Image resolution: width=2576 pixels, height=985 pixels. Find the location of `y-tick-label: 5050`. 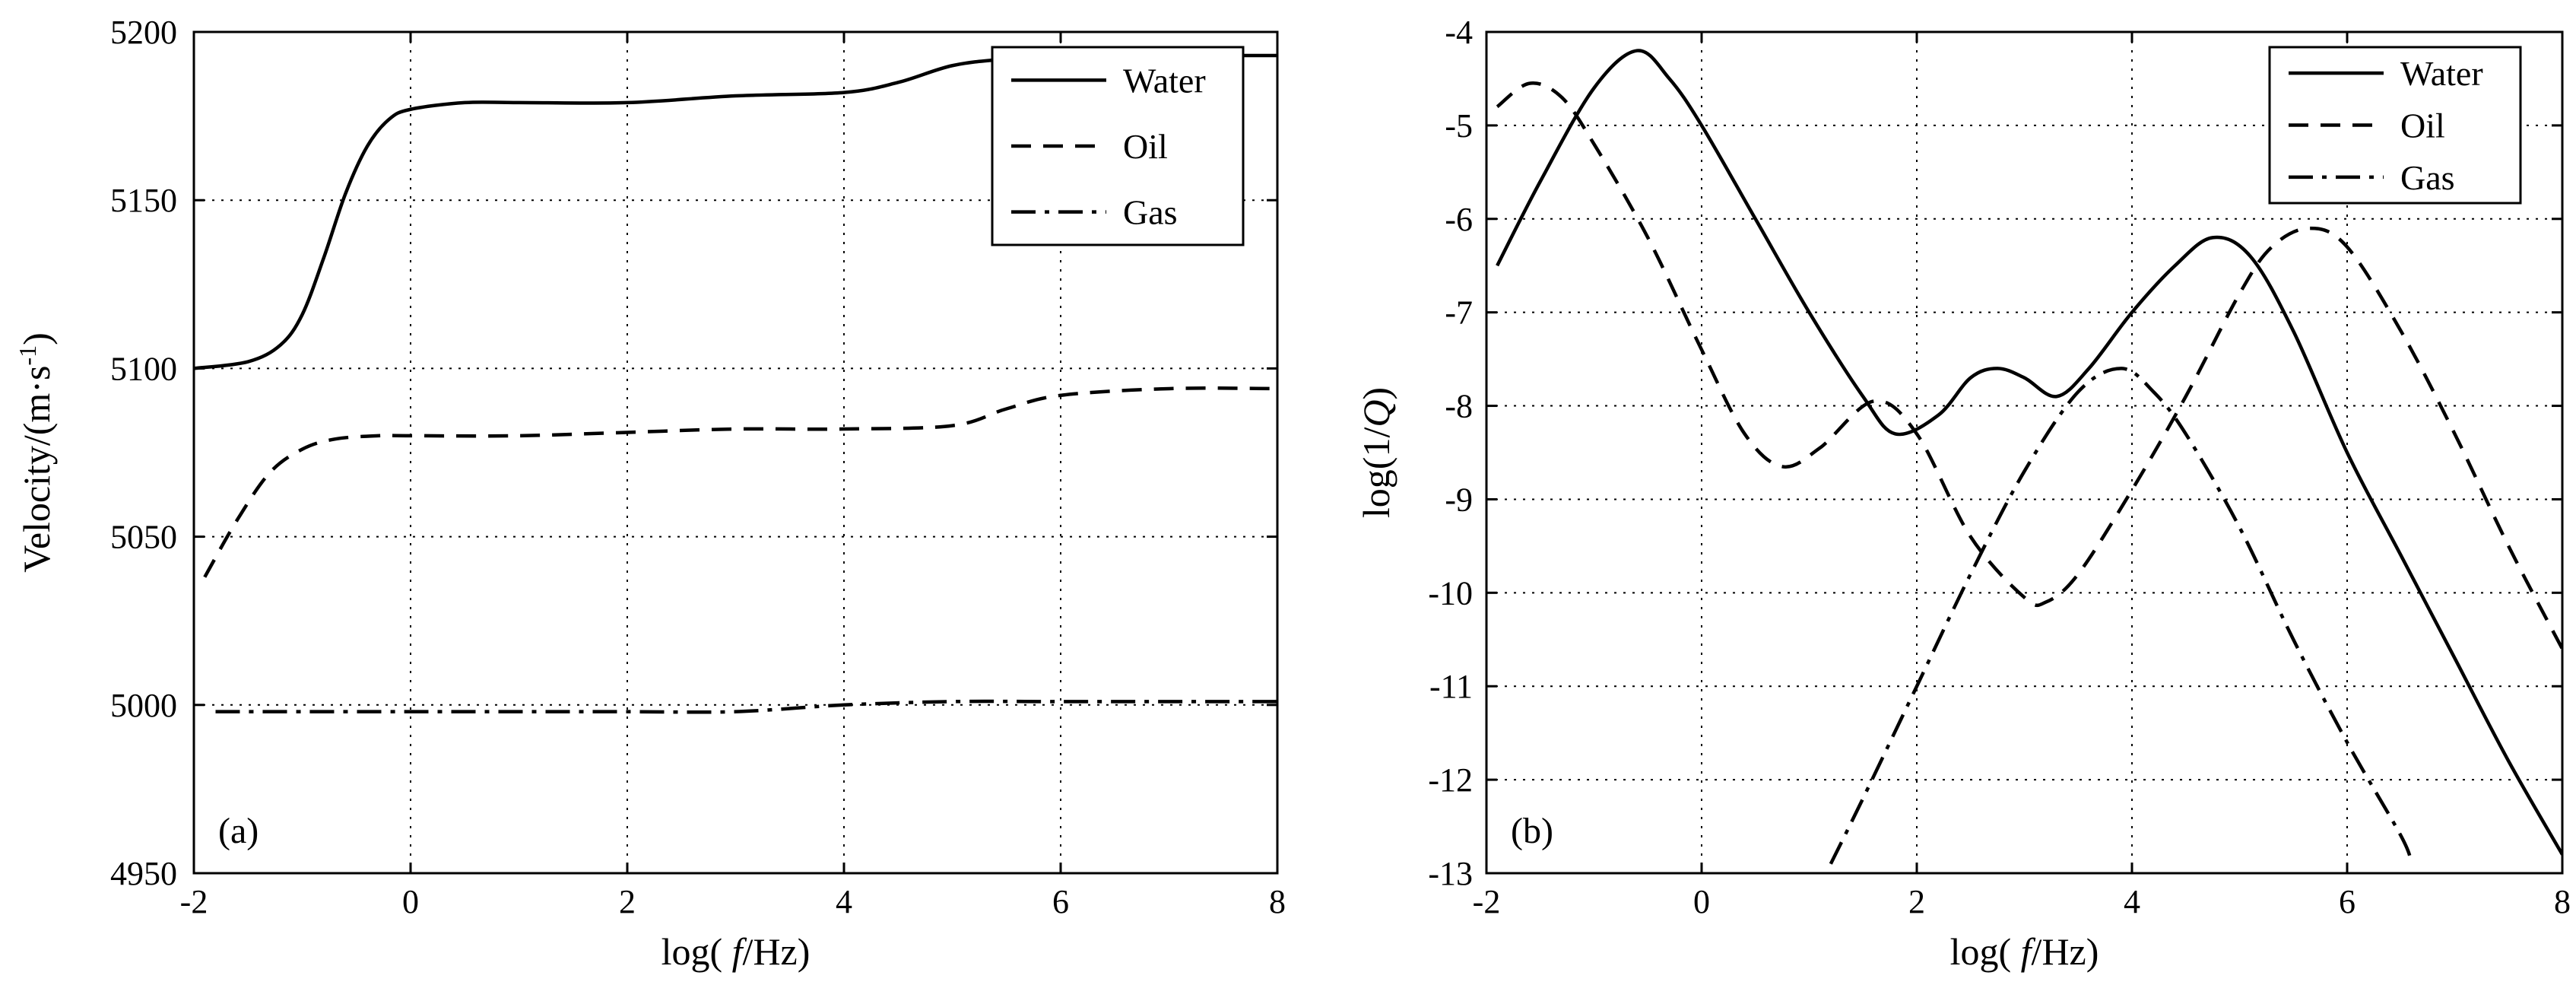

y-tick-label: 5050 is located at coordinates (144, 537).